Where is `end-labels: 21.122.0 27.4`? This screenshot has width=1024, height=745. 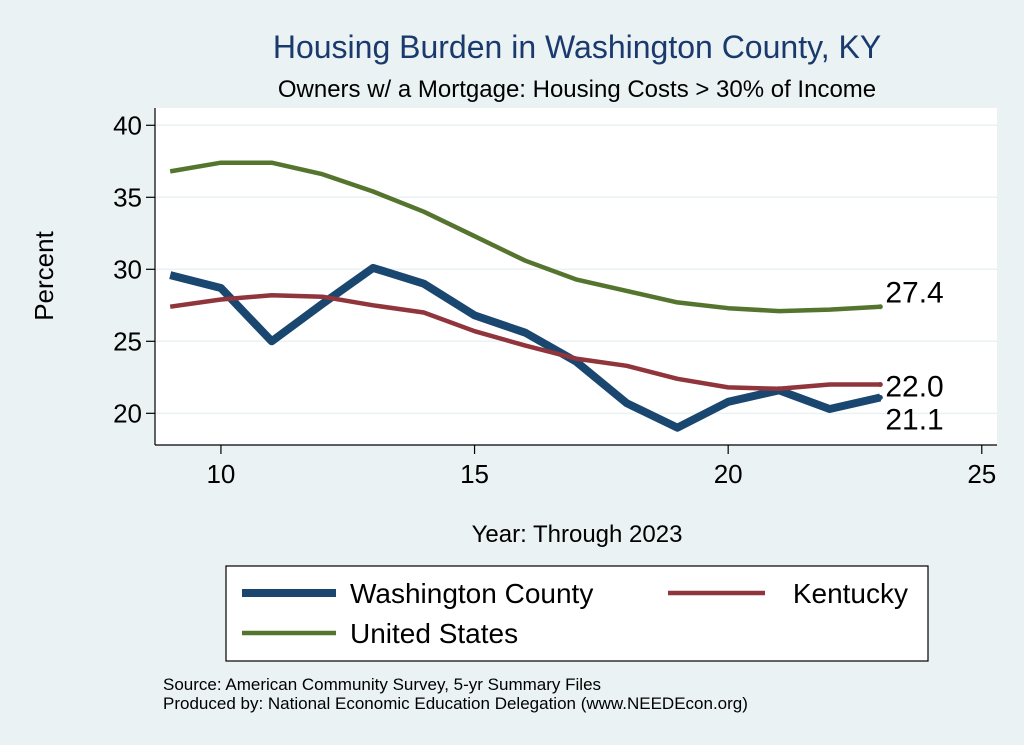
end-labels: 21.122.0 27.4 is located at coordinates (910, 356).